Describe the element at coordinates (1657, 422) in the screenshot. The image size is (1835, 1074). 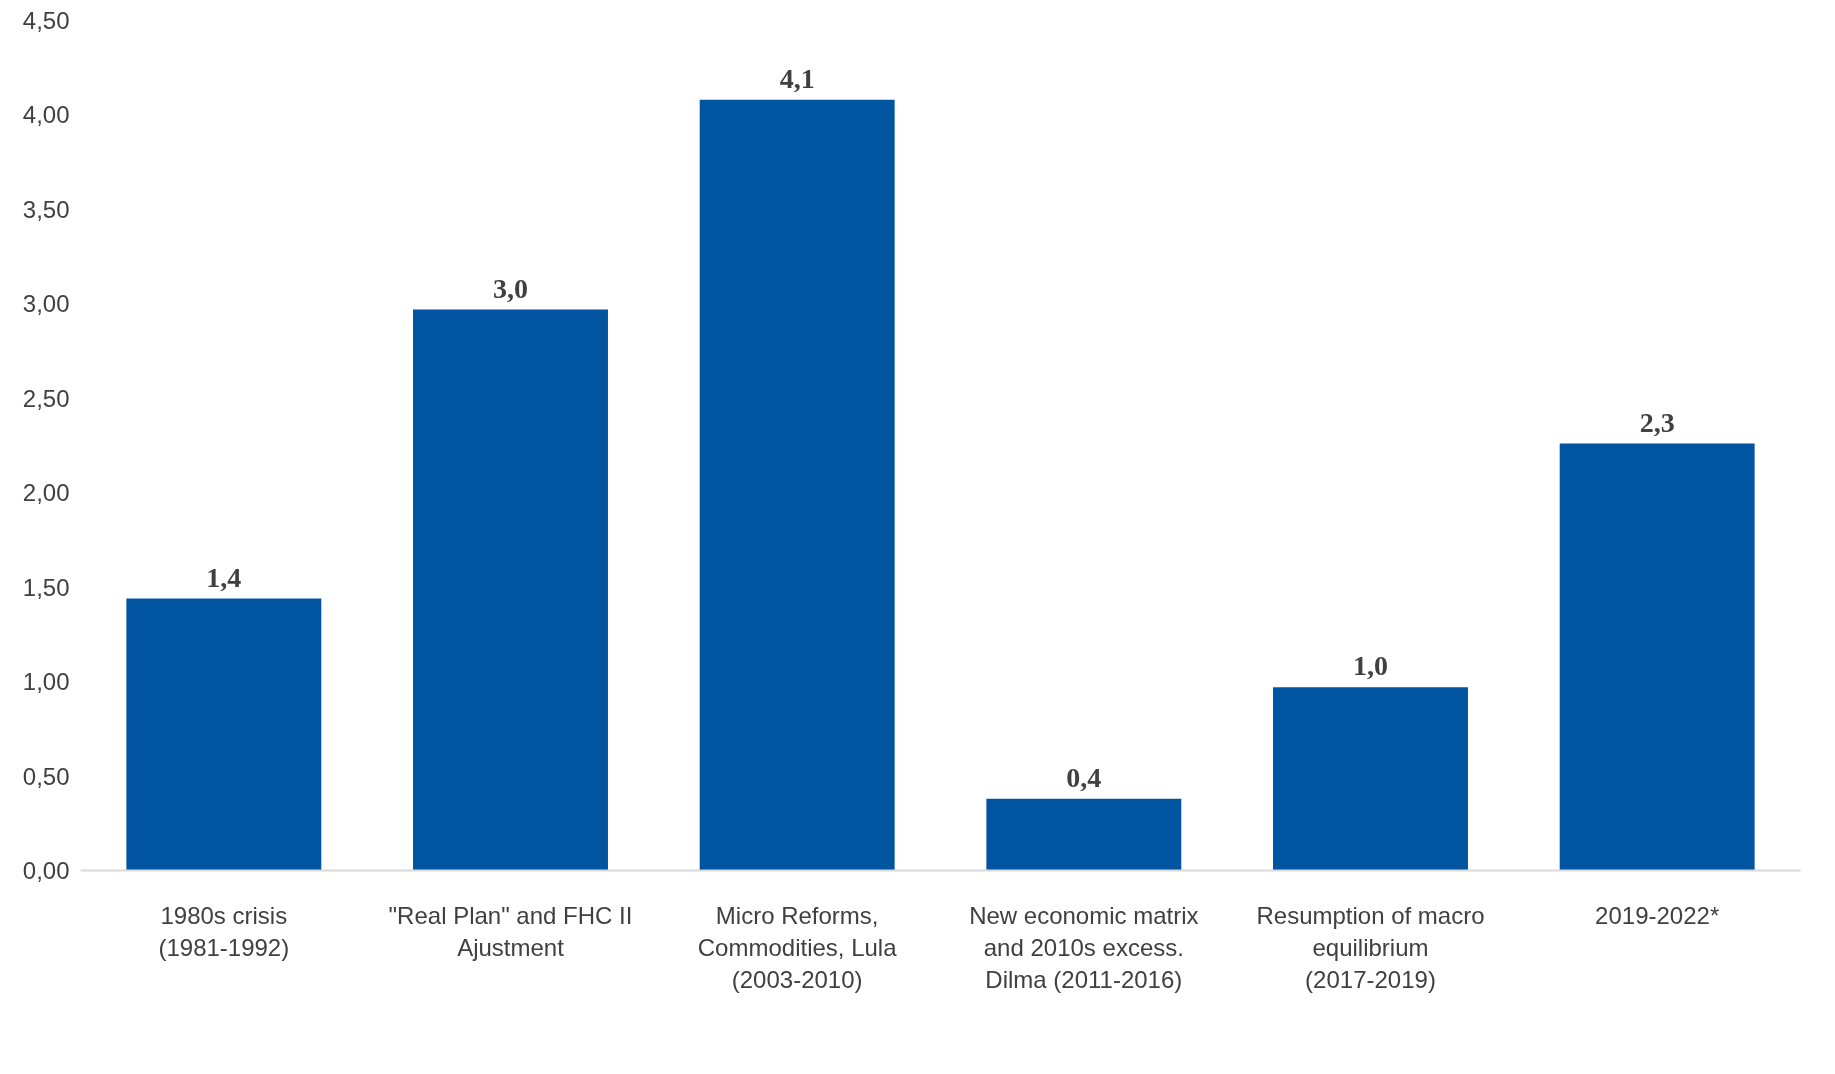
I see `data-label: 2,3` at that location.